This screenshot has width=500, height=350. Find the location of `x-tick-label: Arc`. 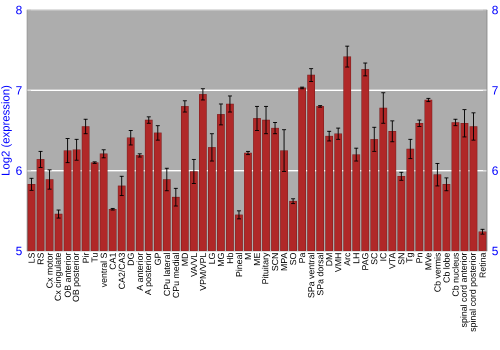

x-tick-label: Arc is located at coordinates (347, 259).